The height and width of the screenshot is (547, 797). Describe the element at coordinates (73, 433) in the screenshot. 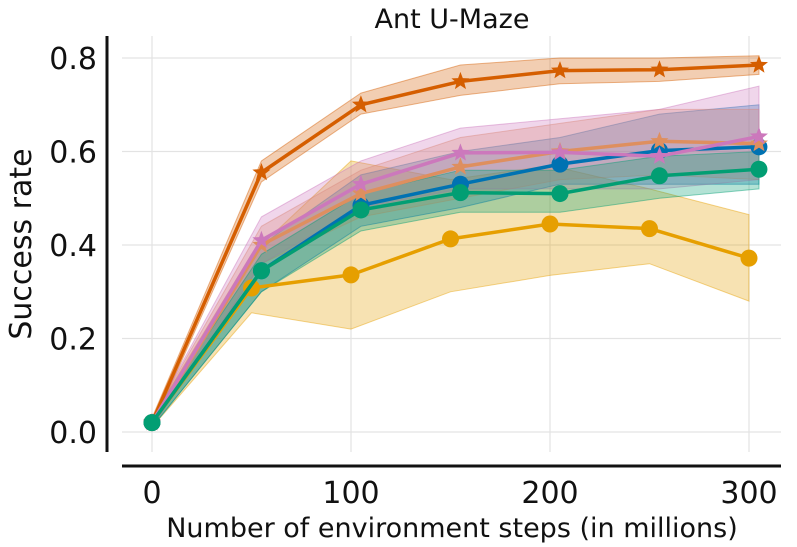

I see `y-tick-label: 0.0` at that location.